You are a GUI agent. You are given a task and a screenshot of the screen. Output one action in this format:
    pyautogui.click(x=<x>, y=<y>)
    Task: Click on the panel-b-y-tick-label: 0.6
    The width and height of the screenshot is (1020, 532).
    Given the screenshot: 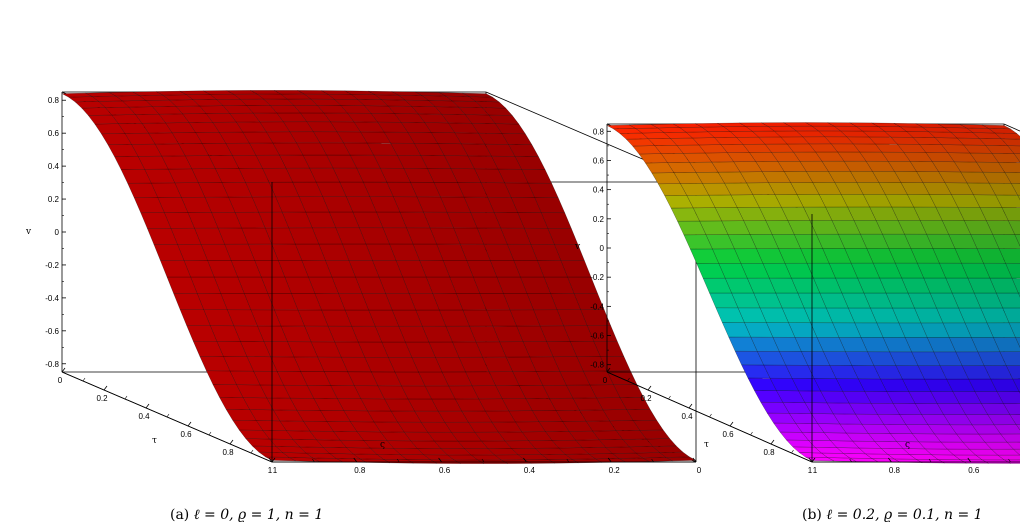 What is the action you would take?
    pyautogui.click(x=974, y=470)
    